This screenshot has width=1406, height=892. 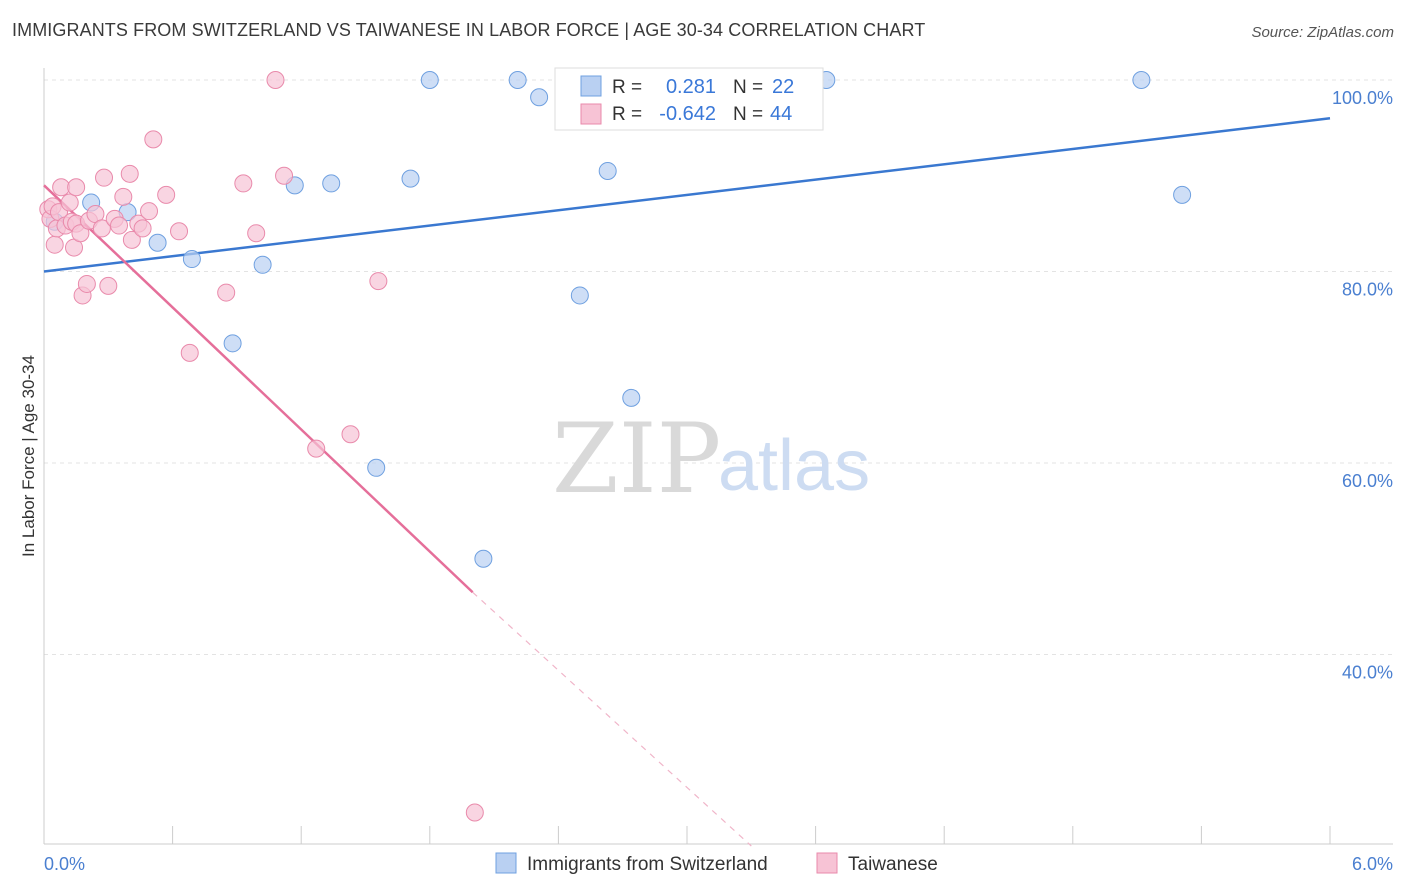 What do you see at coordinates (647, 864) in the screenshot?
I see `bottom-legend-label-switzerland: Immigrants from Switzerland` at bounding box center [647, 864].